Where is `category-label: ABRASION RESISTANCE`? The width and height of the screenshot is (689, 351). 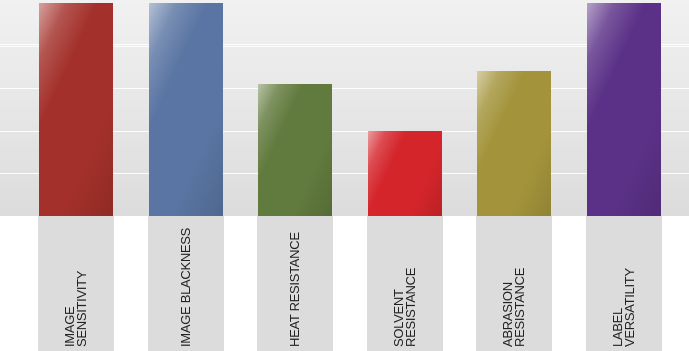 category-label: ABRASION RESISTANCE is located at coordinates (513, 307).